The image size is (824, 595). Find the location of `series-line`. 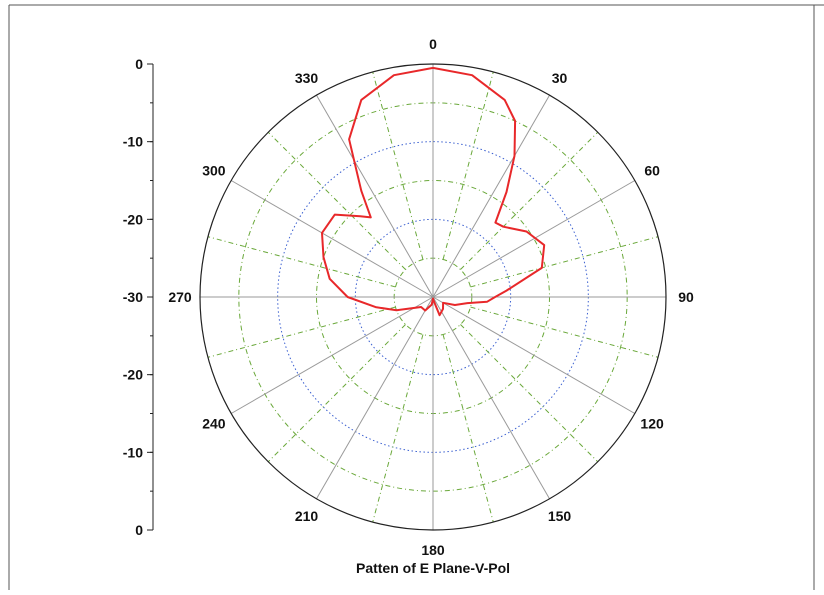

series-line is located at coordinates (433, 191).